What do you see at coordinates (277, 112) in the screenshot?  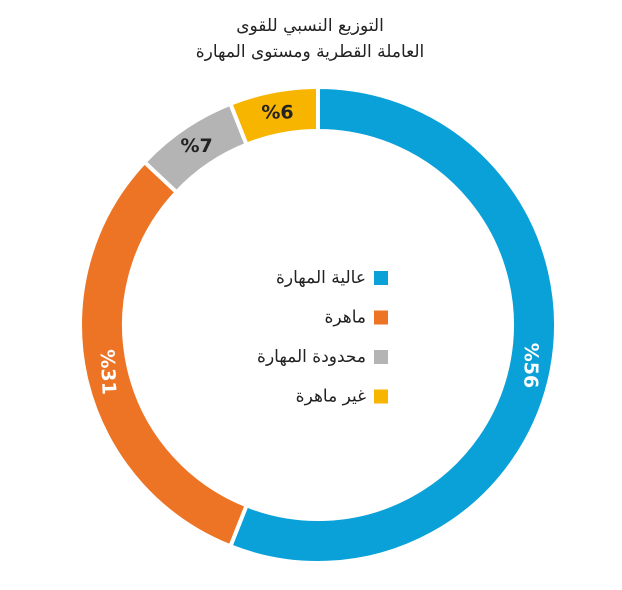 I see `value-label: %6` at bounding box center [277, 112].